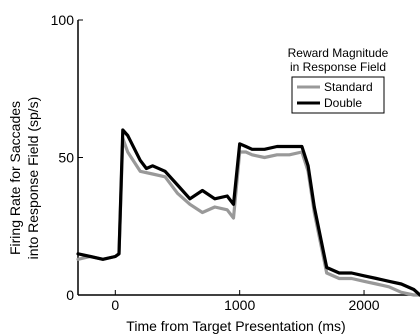 The image size is (420, 335). Describe the element at coordinates (15, 178) in the screenshot. I see `y-axis-title-line1: Firing Rate for Saccades` at that location.